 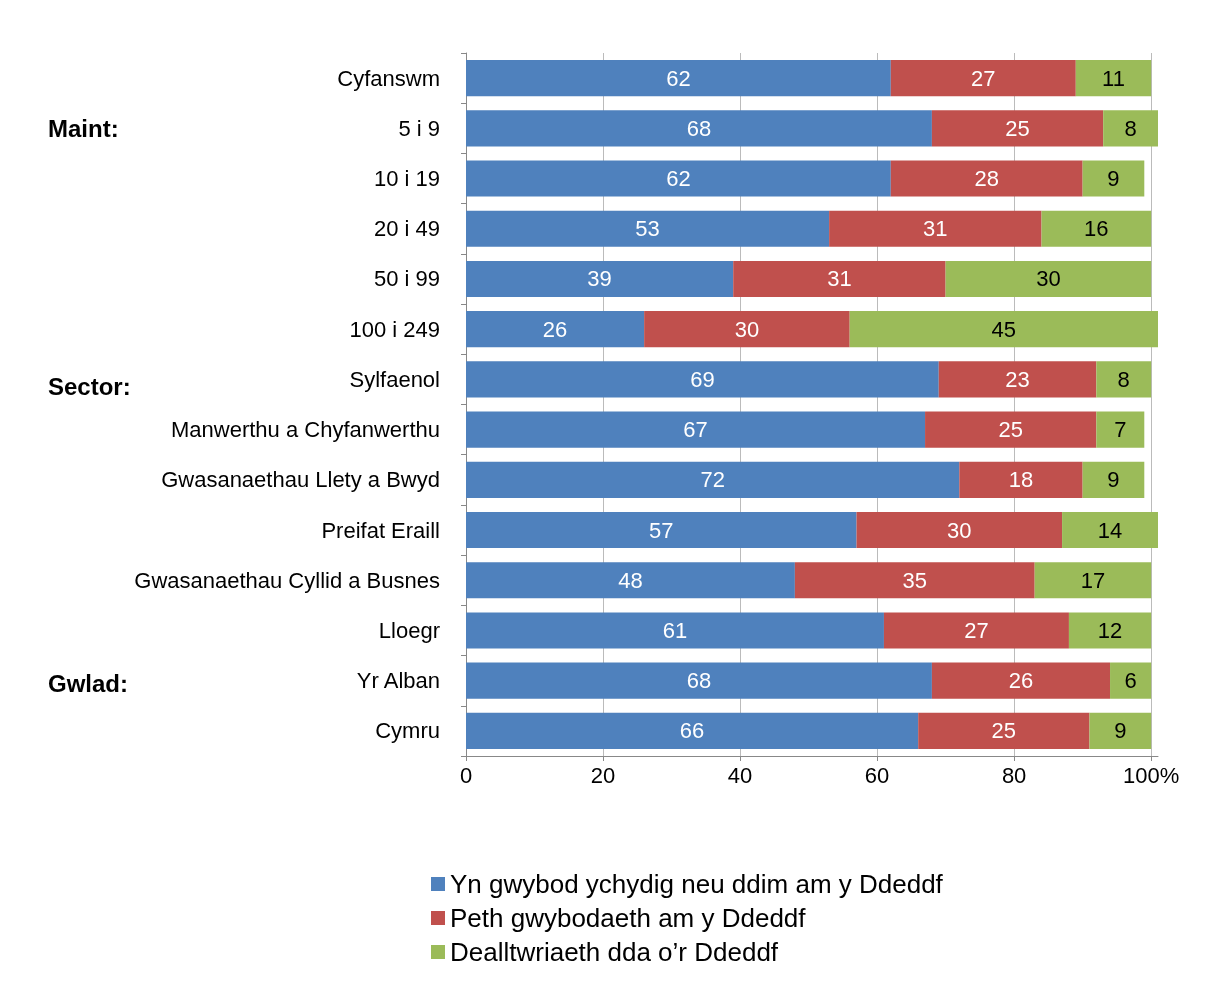 I want to click on y-tick-label: Cyfanswm, so click(x=388, y=78).